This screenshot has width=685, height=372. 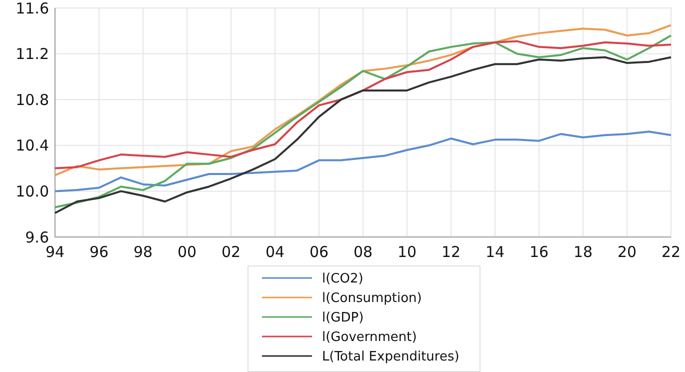 I want to click on x-tick-label: 00, so click(x=187, y=252).